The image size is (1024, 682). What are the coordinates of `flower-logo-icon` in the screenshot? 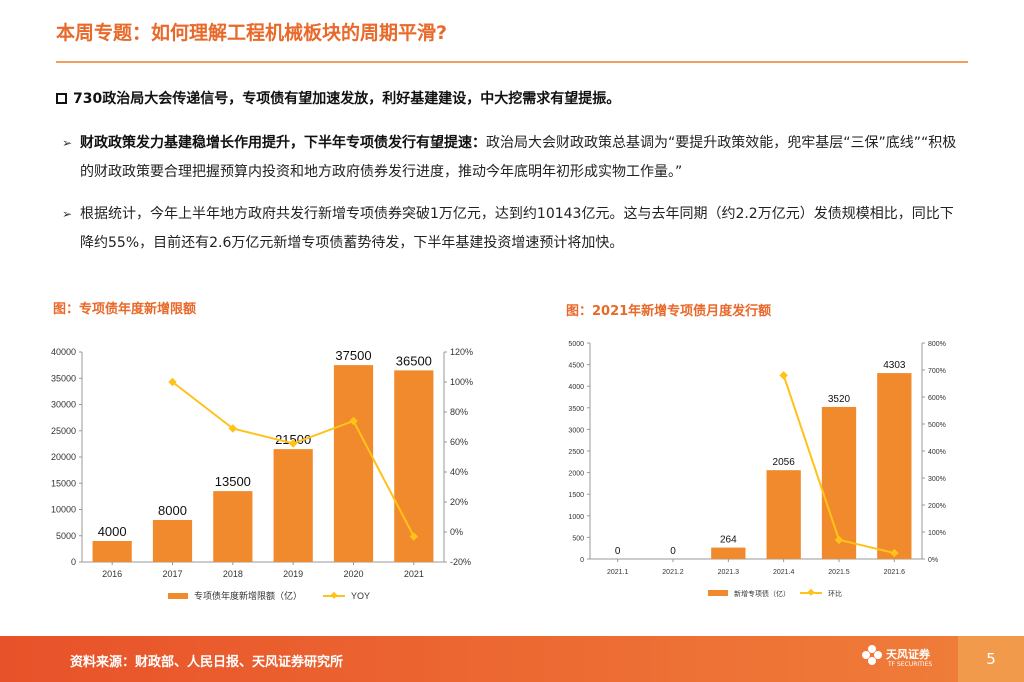 It's located at (872, 655).